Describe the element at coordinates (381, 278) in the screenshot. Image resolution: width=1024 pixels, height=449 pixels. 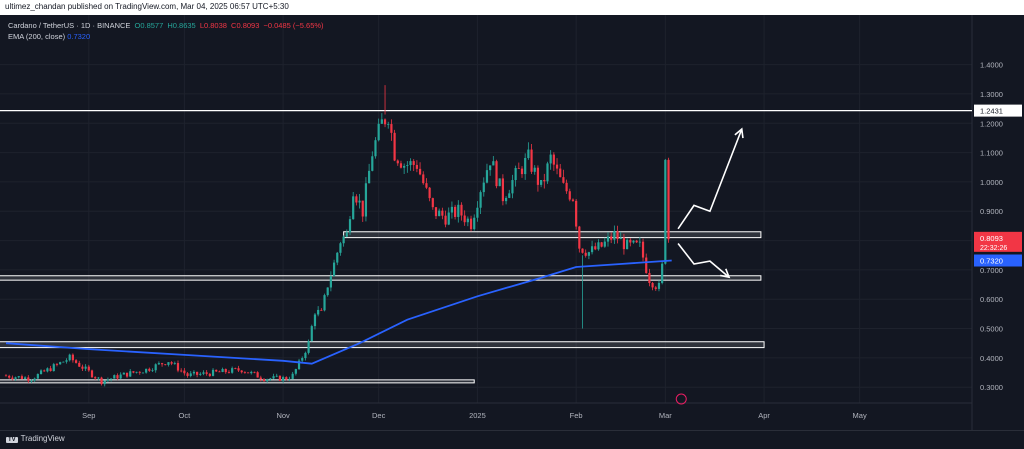
I see `support-zone` at that location.